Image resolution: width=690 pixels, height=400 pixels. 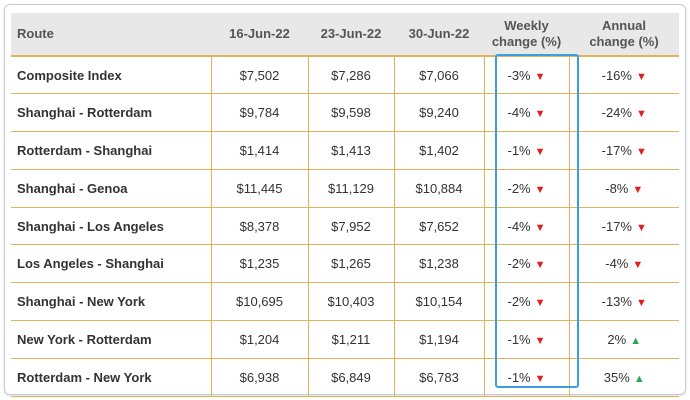 What do you see at coordinates (260, 226) in the screenshot?
I see `rate-16-jun: $8,378` at bounding box center [260, 226].